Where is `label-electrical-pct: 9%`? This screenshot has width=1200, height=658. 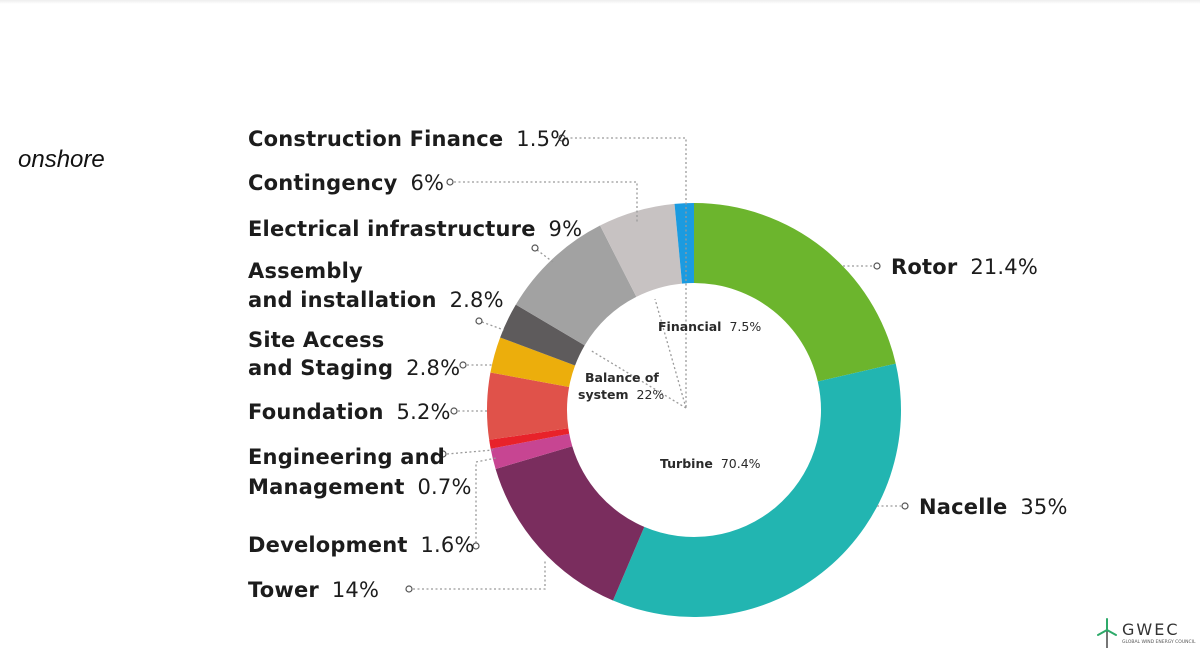 label-electrical-pct: 9% is located at coordinates (566, 229).